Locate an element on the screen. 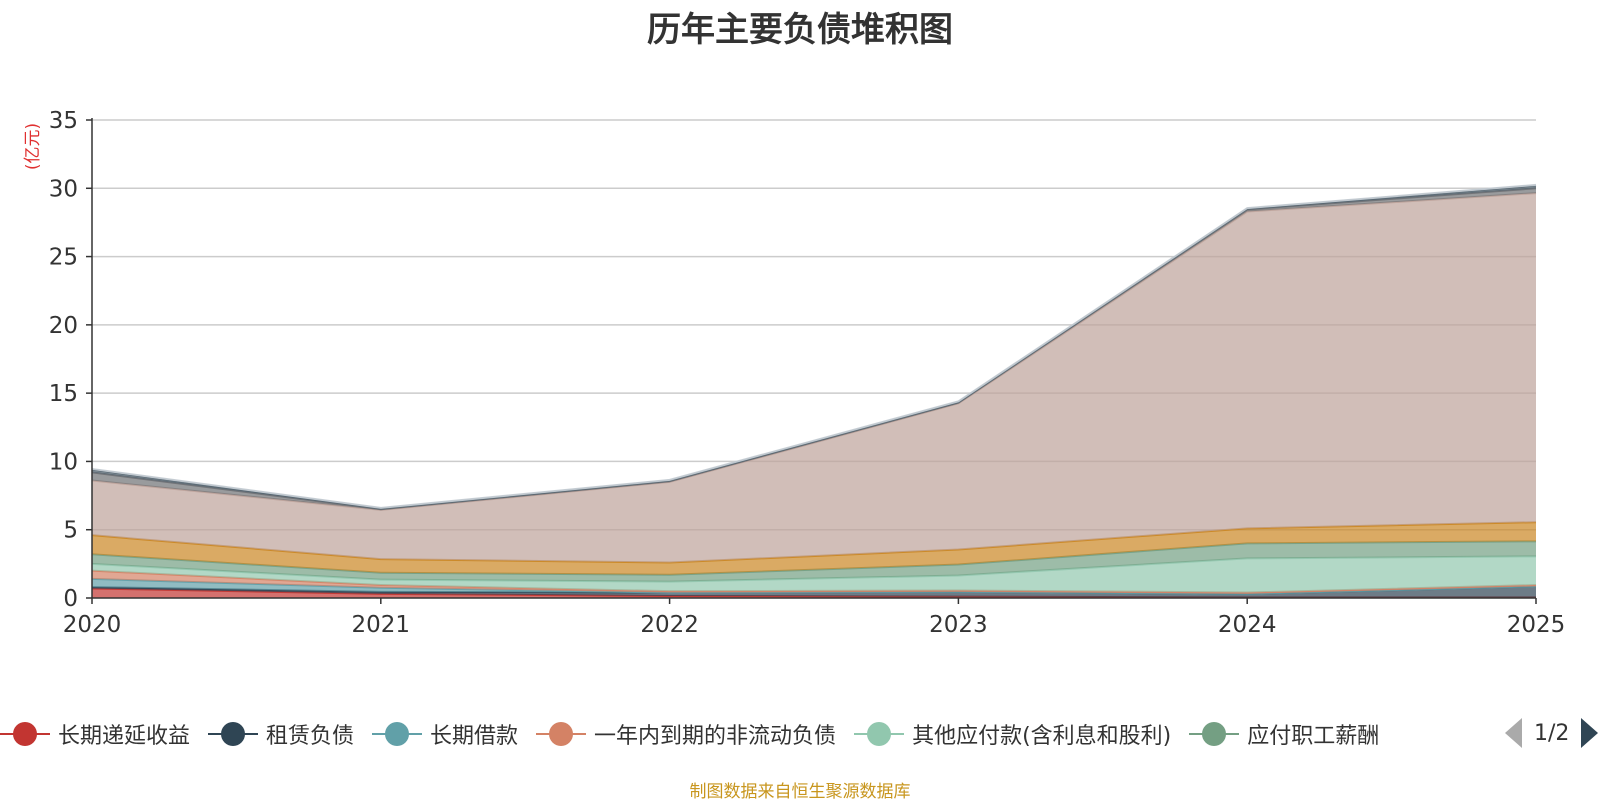  legend-next-arrow-icon is located at coordinates (1590, 733).